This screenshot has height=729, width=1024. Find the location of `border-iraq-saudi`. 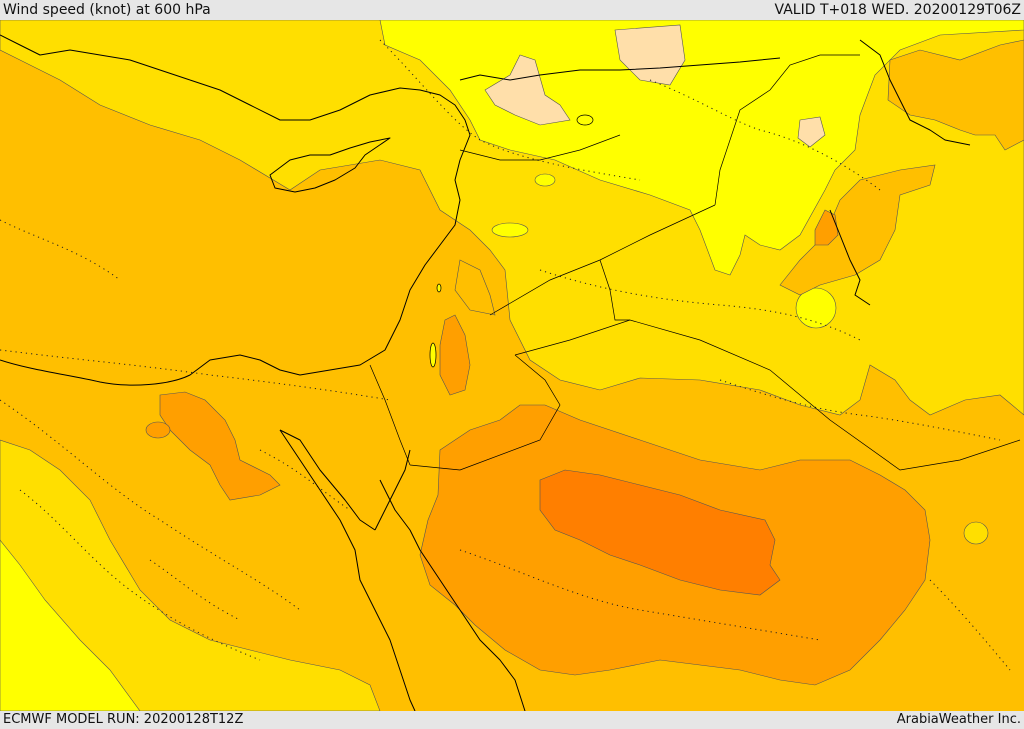

border-iraq-saudi is located at coordinates (767, 395).